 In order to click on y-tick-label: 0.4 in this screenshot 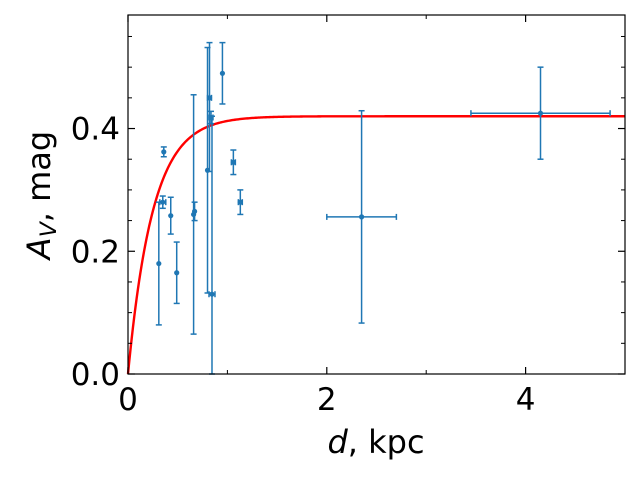, I will do `click(95, 130)`.